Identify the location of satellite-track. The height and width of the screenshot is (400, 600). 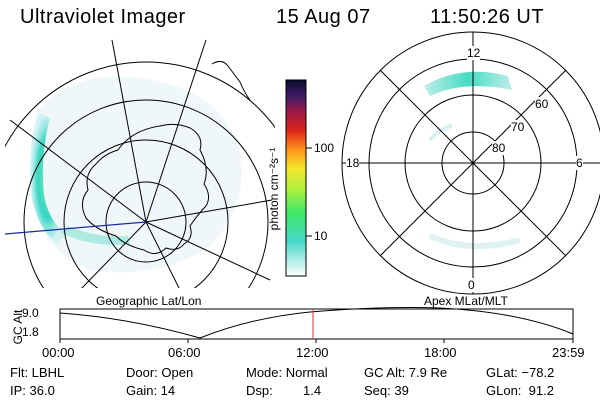
(76, 228).